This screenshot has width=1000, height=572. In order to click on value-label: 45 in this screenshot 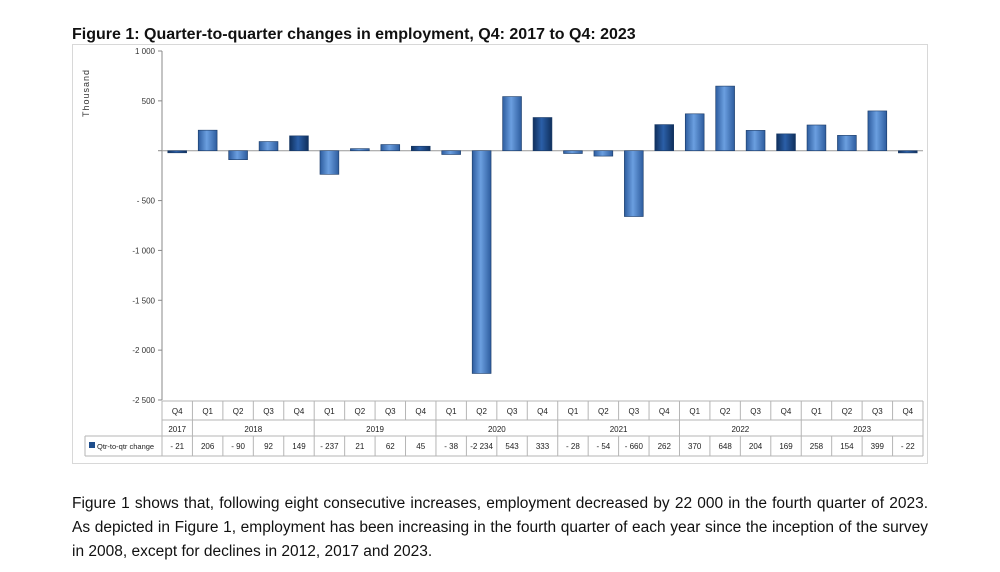, I will do `click(420, 446)`.